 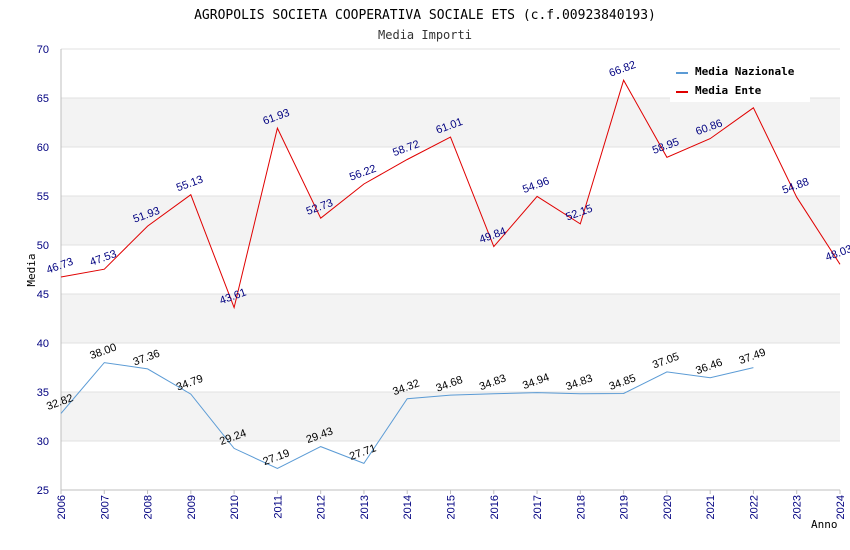 I want to click on x-tick-label: 2008, so click(x=149, y=507).